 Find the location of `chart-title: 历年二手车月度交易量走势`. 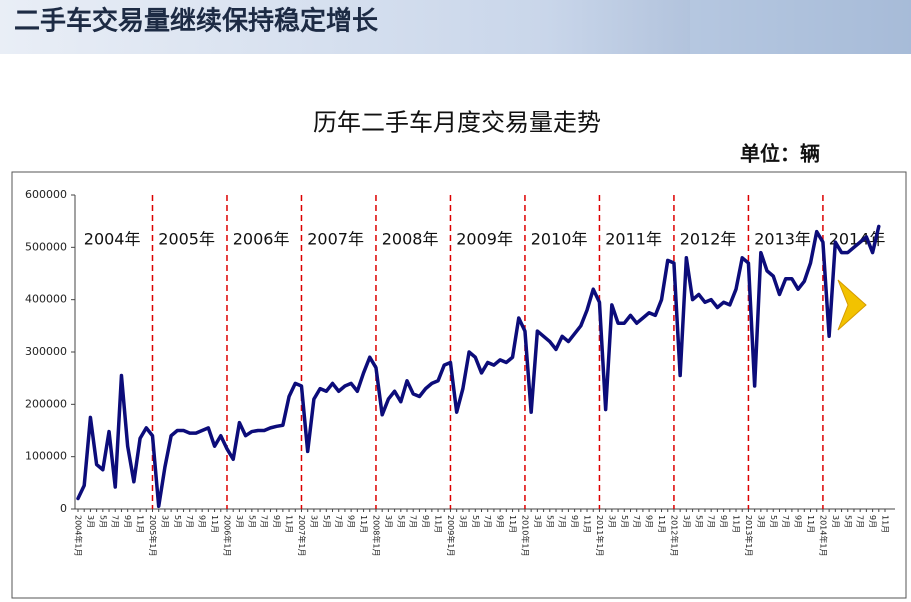

chart-title: 历年二手车月度交易量走势 is located at coordinates (457, 123).